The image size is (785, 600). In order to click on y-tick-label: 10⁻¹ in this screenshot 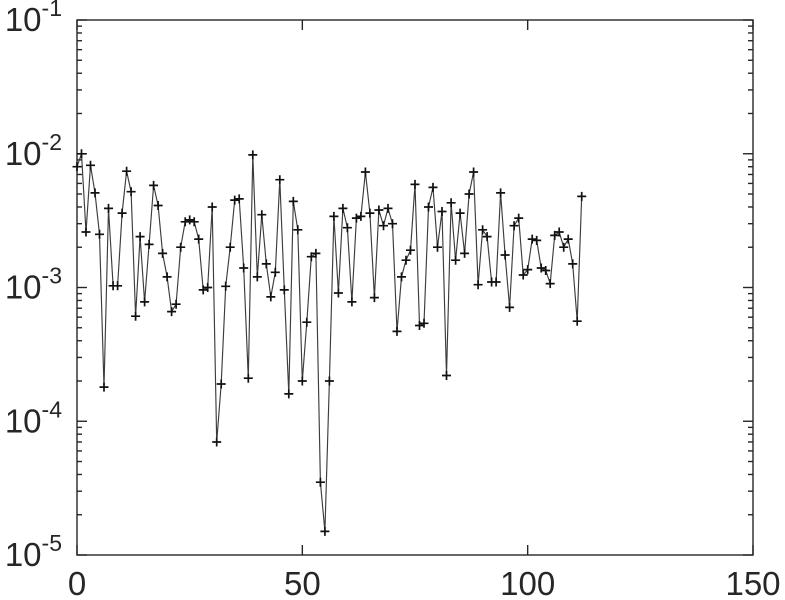, I will do `click(33, 19)`.